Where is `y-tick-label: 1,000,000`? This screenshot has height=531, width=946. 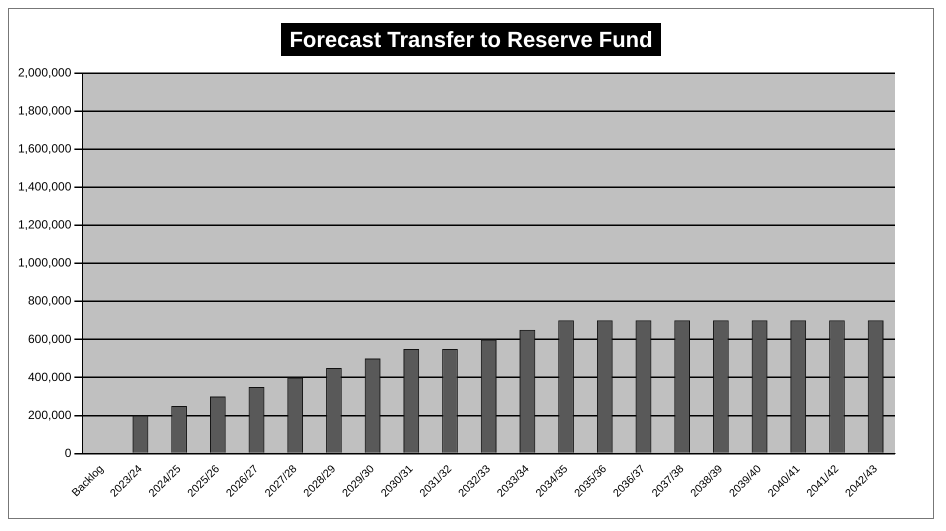 y-tick-label: 1,000,000 is located at coordinates (45, 263).